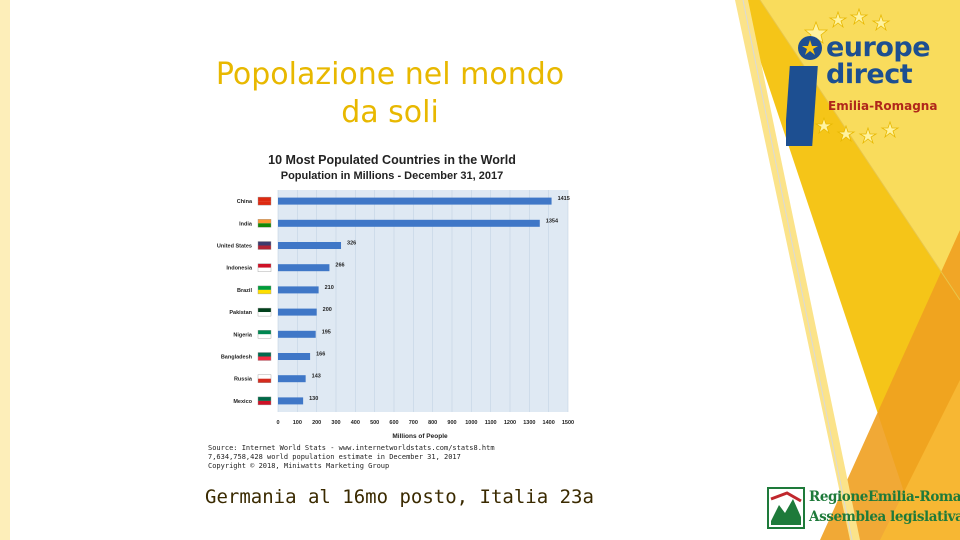 The height and width of the screenshot is (540, 960). I want to click on bar-china, so click(415, 201).